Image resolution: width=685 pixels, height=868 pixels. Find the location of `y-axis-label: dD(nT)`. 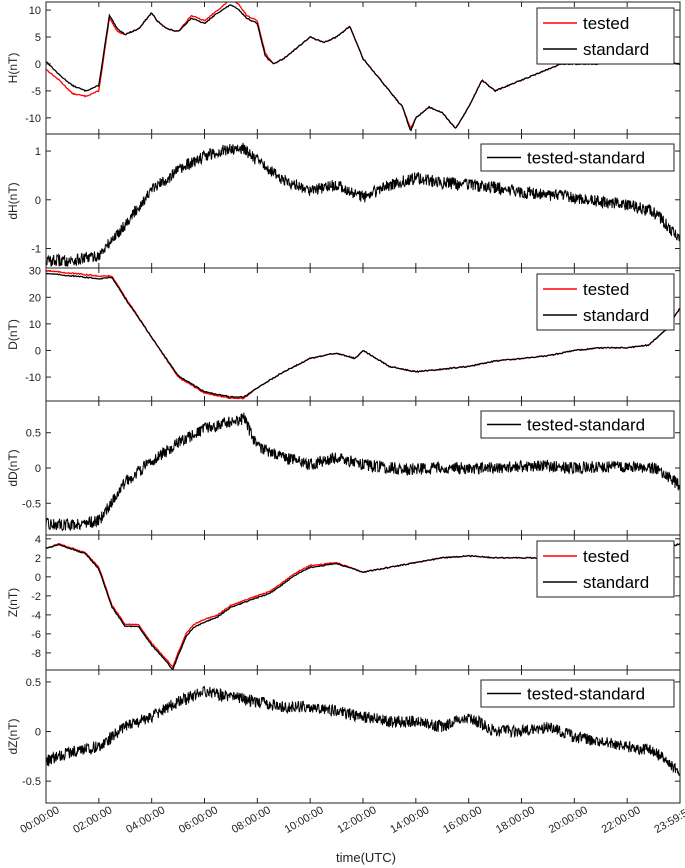

y-axis-label: dD(nT) is located at coordinates (13, 467).